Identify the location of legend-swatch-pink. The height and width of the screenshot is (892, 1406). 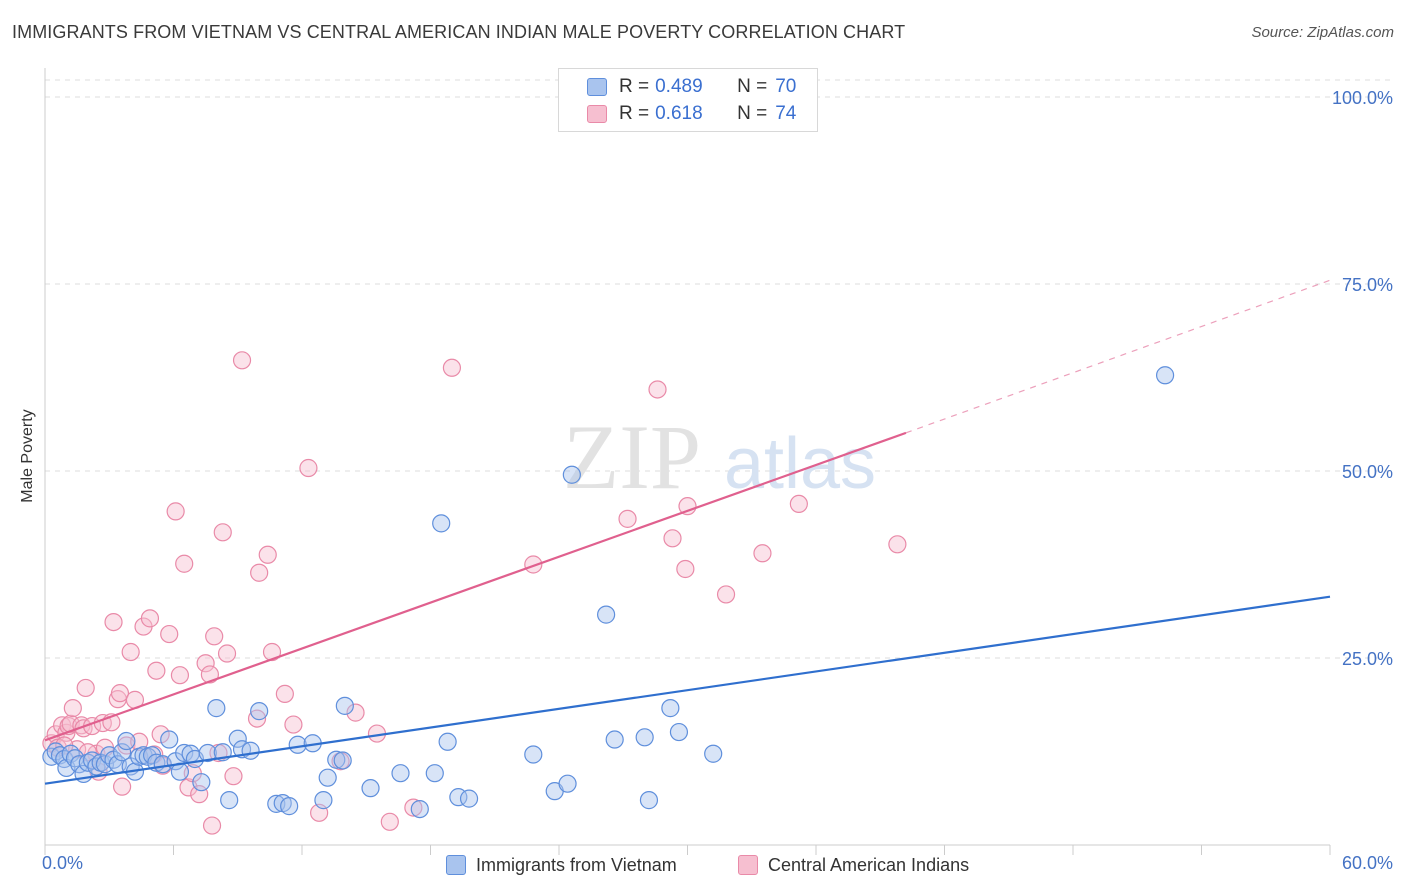
(597, 114).